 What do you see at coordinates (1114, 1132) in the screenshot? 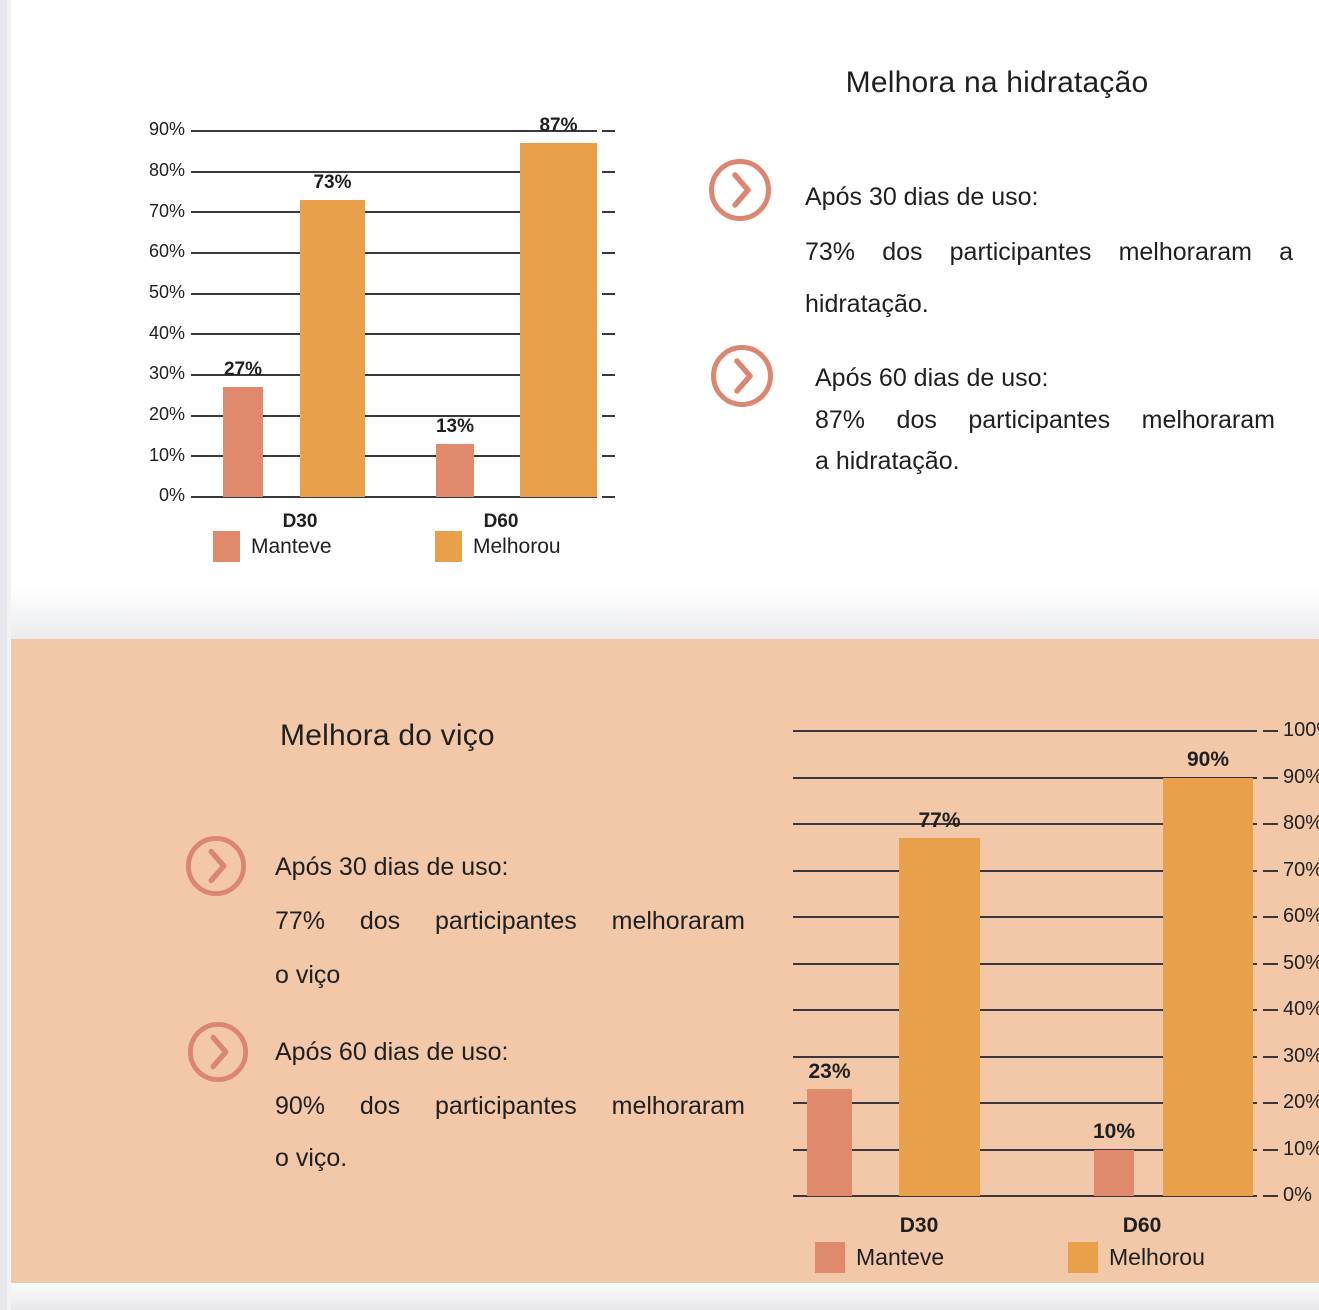
I see `bar-value-label: 10%` at bounding box center [1114, 1132].